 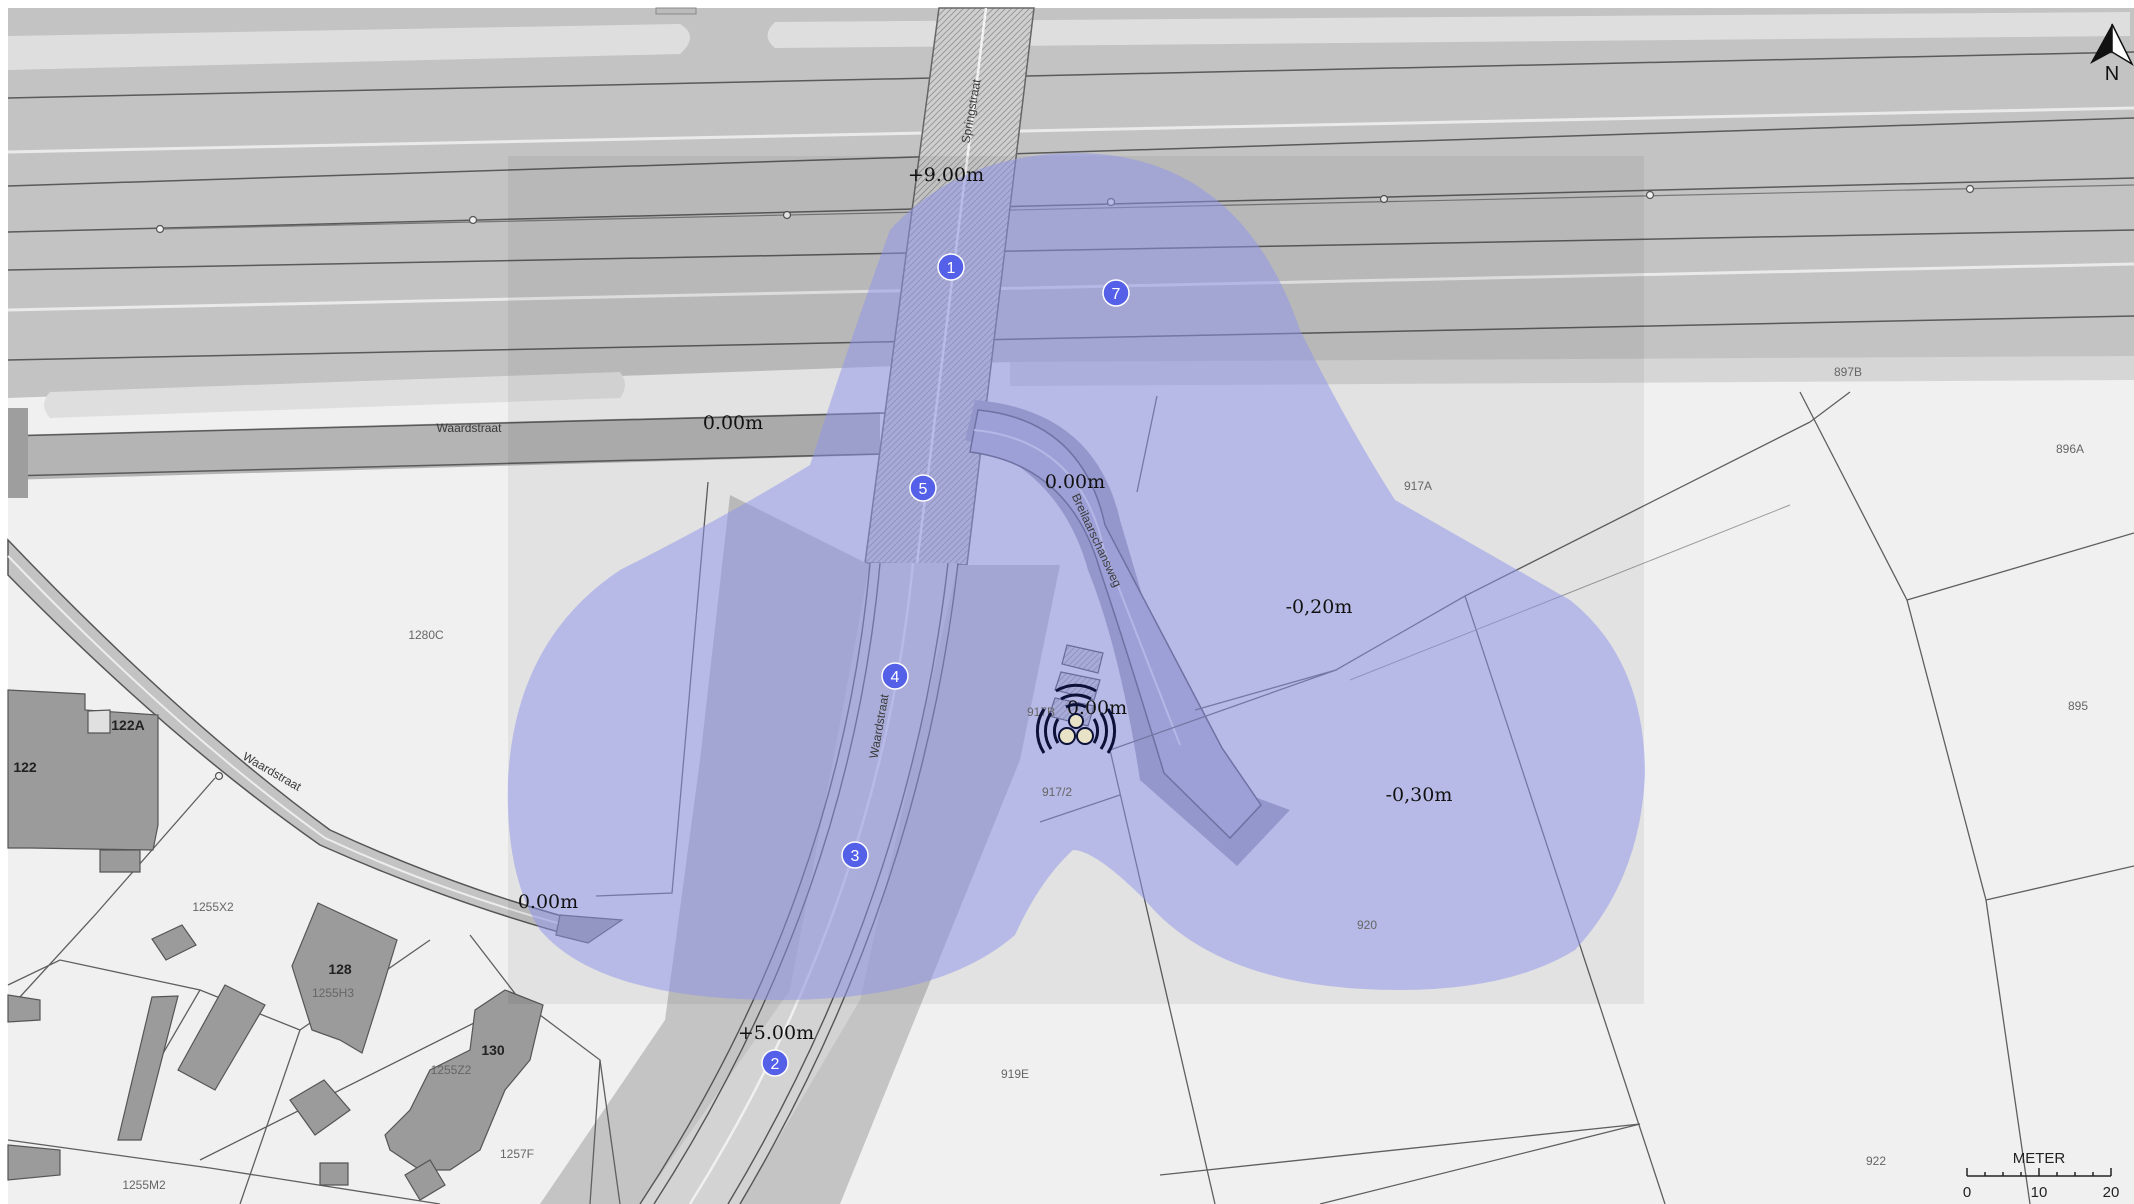 What do you see at coordinates (2070, 449) in the screenshot?
I see `parcel-label-896A: 896A` at bounding box center [2070, 449].